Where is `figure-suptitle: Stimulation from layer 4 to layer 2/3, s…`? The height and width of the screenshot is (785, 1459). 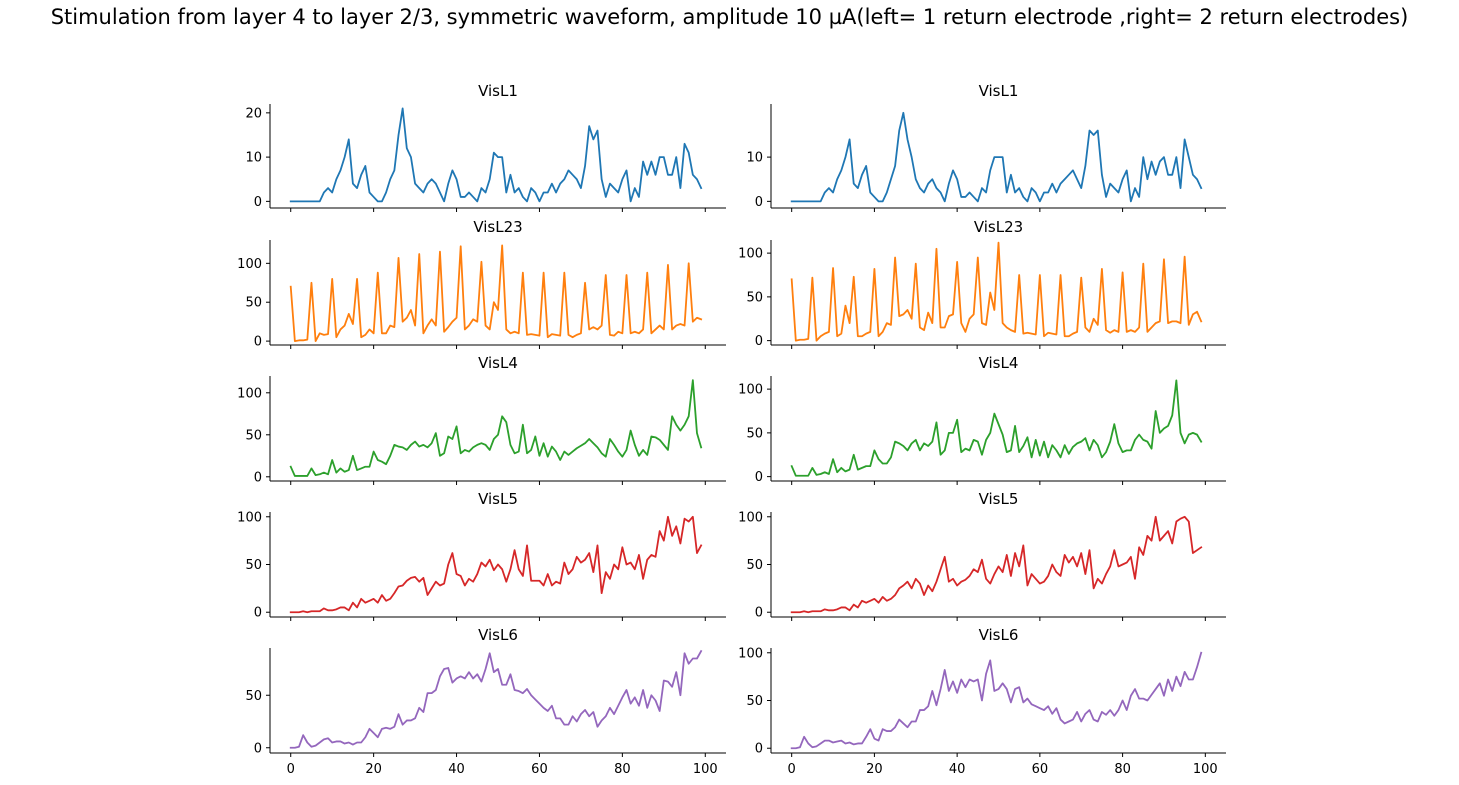
figure-suptitle: Stimulation from layer 4 to layer 2/3, s… is located at coordinates (729, 17).